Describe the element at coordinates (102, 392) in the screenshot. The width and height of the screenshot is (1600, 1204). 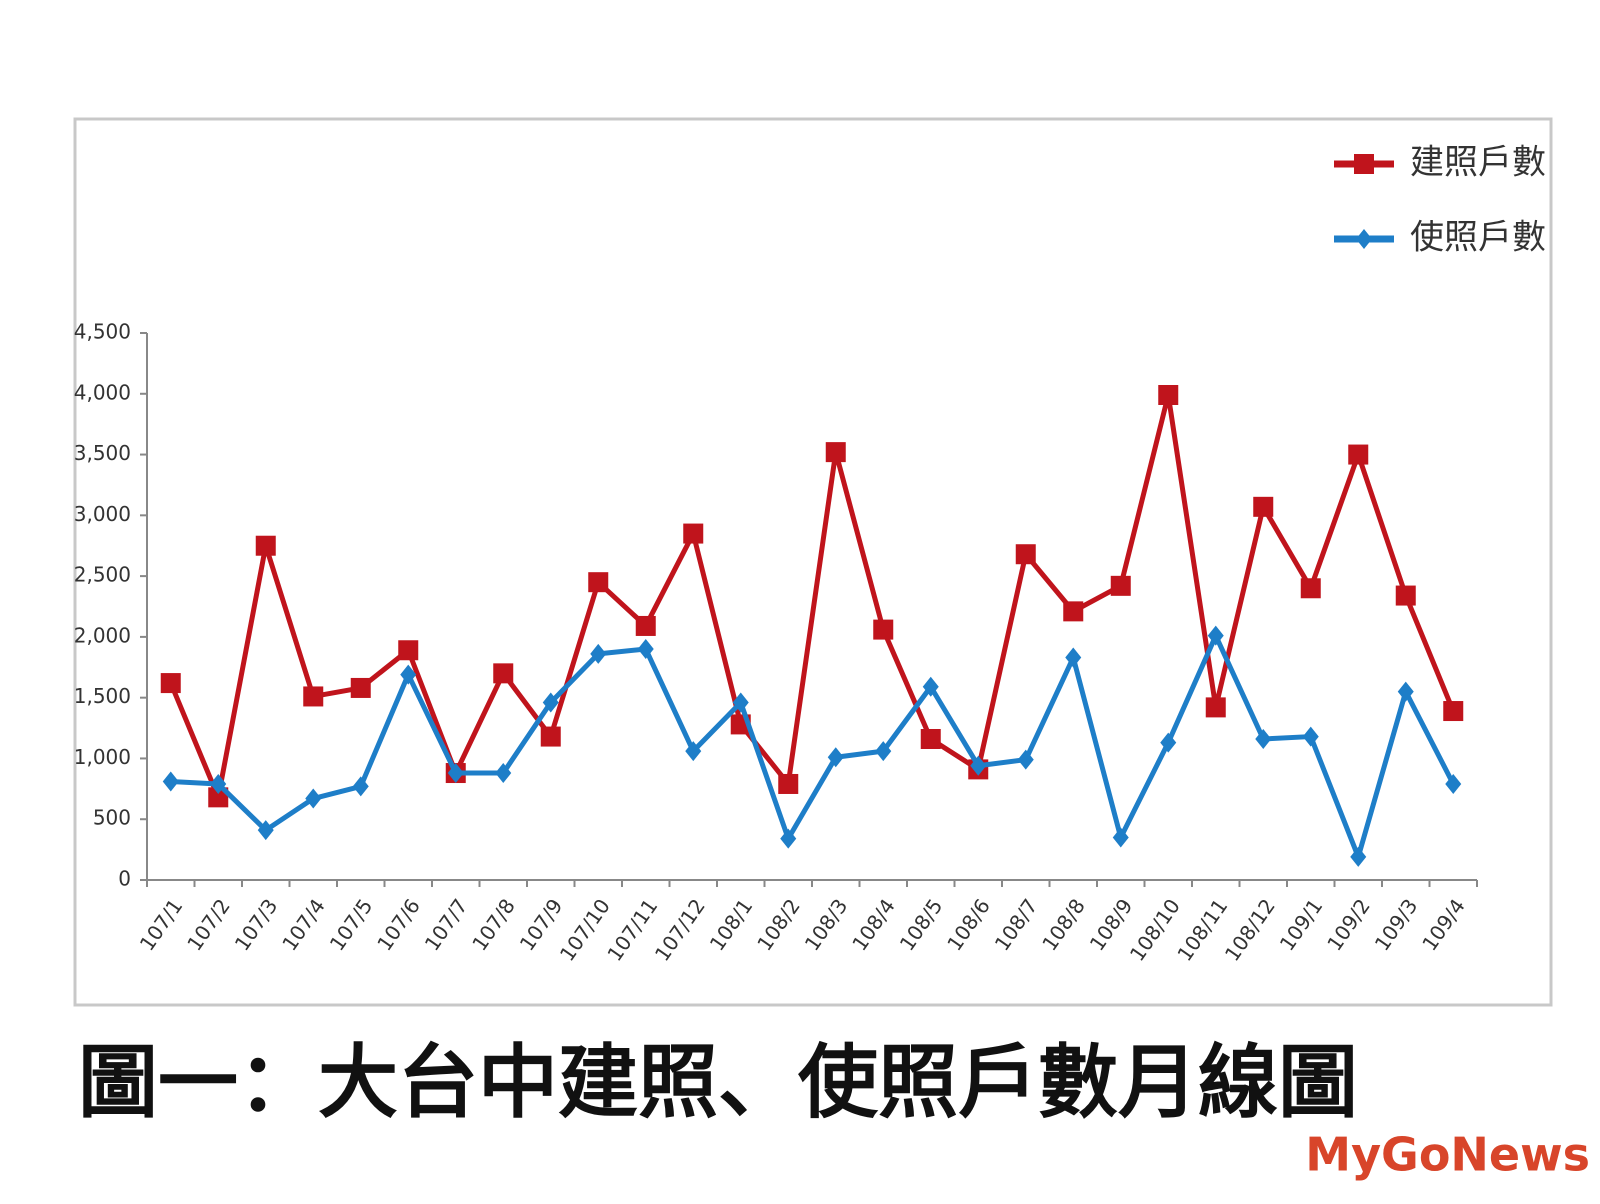
I see `y-tick-label: 4,000` at that location.